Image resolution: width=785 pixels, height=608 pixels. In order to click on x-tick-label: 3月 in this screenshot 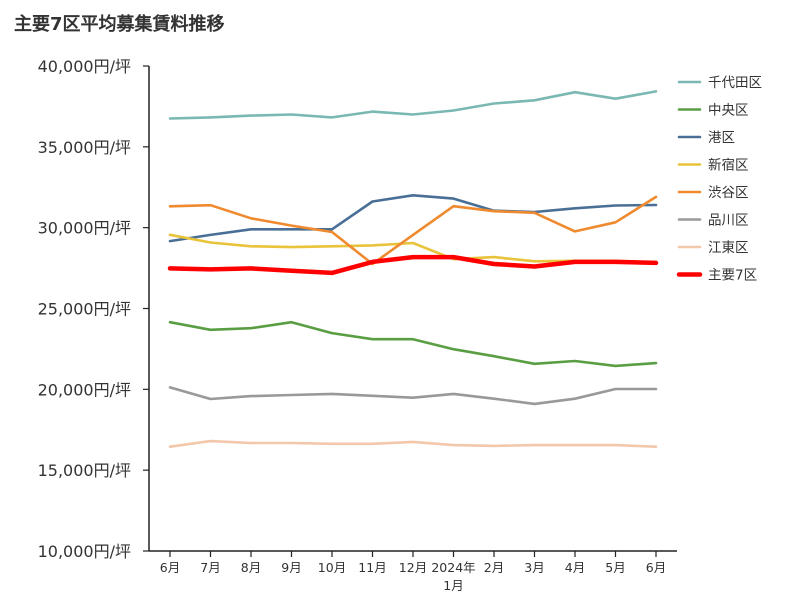, I will do `click(534, 567)`.